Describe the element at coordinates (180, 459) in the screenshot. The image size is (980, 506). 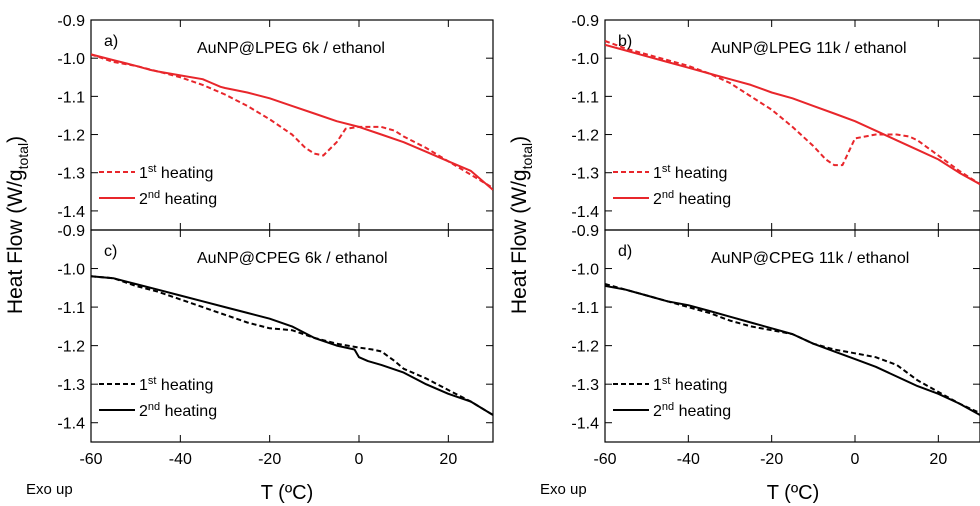
I see `xtick-label-3: -40` at that location.